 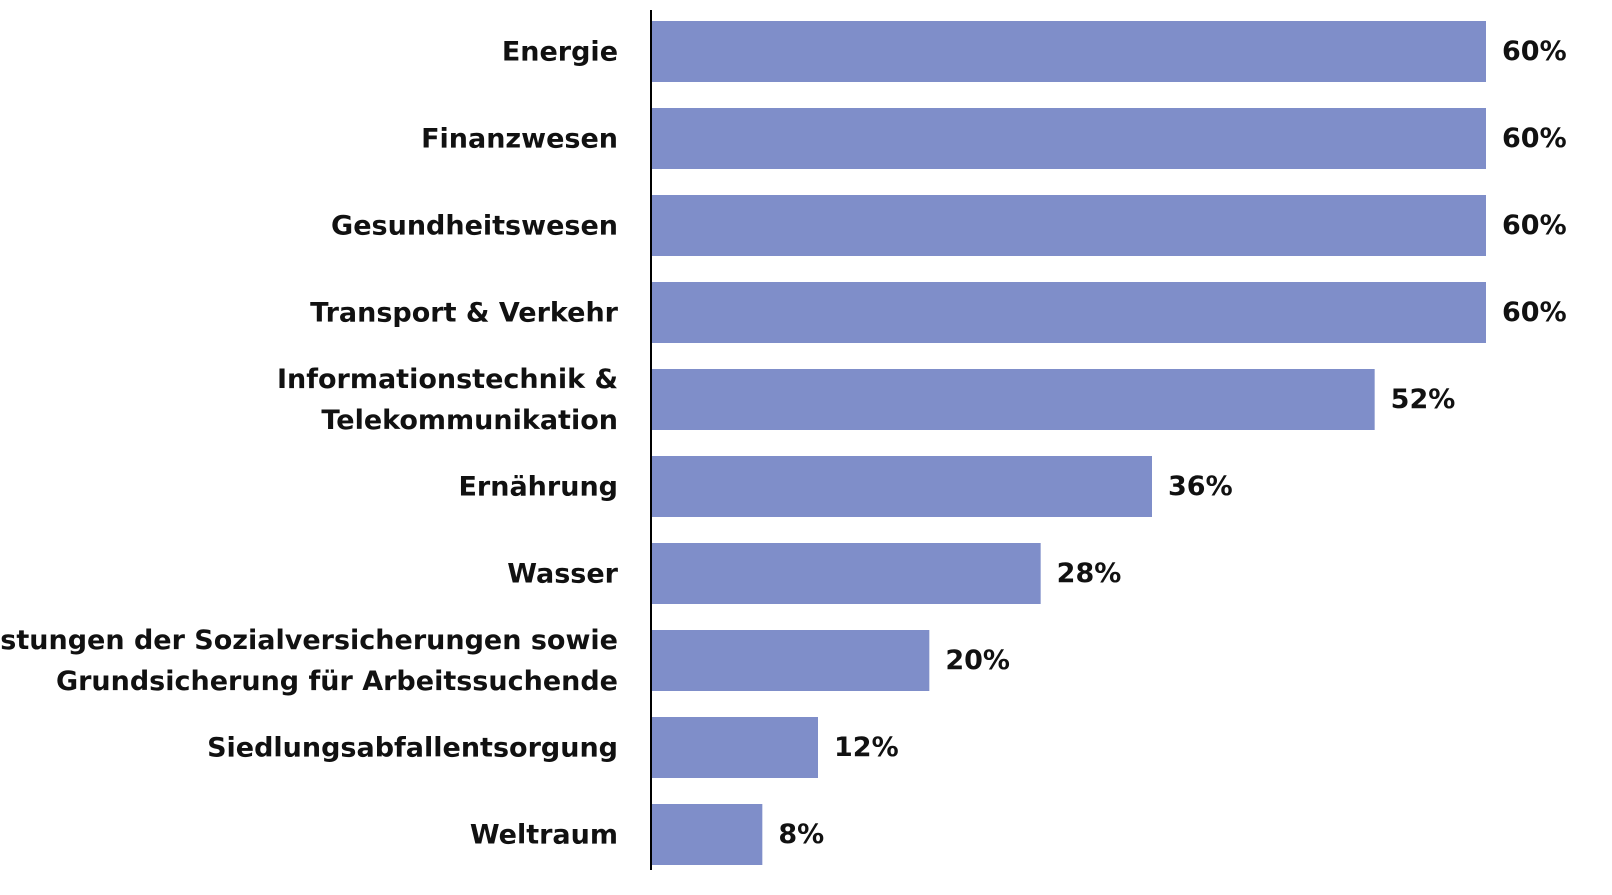 What do you see at coordinates (412, 747) in the screenshot?
I see `category-label: Siedlungsabfallentsorgung` at bounding box center [412, 747].